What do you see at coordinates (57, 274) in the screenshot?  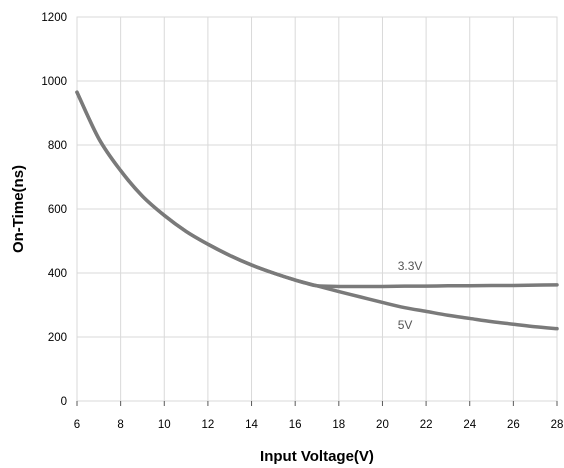 I see `y-tick-label: 400` at bounding box center [57, 274].